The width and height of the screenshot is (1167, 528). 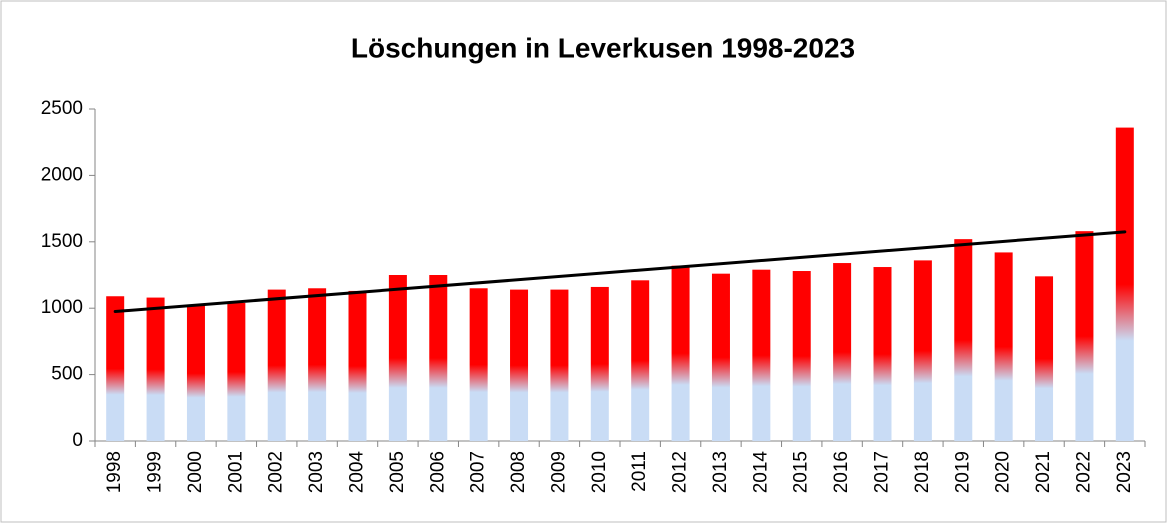 What do you see at coordinates (478, 472) in the screenshot?
I see `x-tick-label: 2007` at bounding box center [478, 472].